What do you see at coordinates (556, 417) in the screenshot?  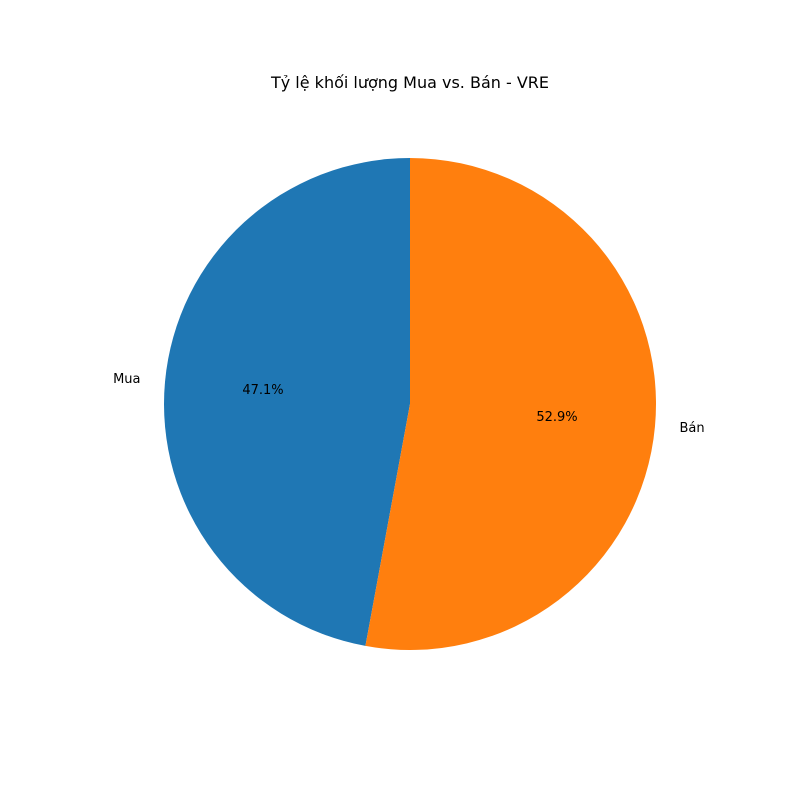 I see `slice-percent-label: 52.9%` at bounding box center [556, 417].